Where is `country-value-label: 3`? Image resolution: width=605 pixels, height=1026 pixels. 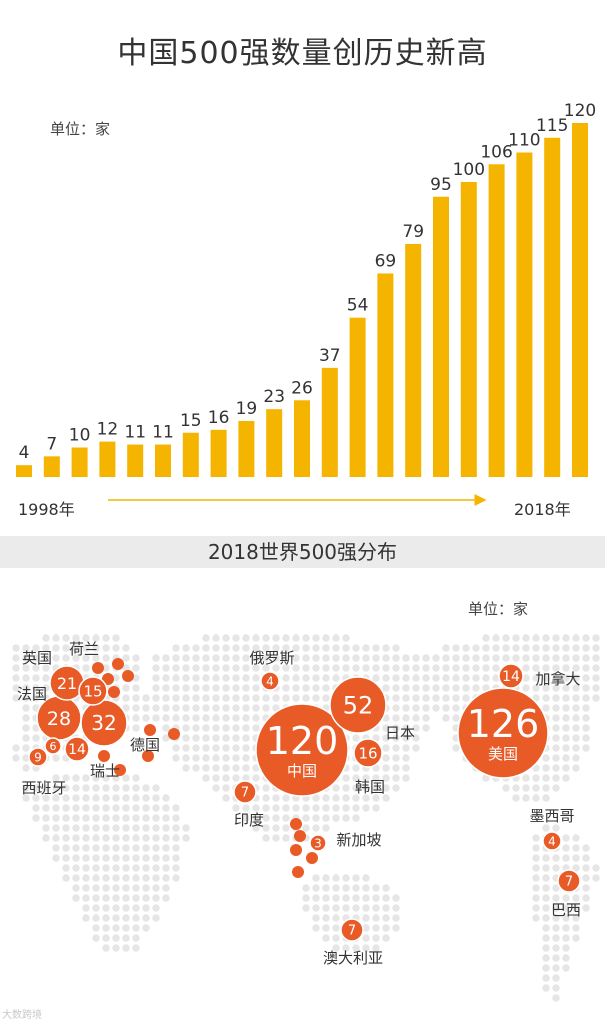 country-value-label: 3 is located at coordinates (318, 843).